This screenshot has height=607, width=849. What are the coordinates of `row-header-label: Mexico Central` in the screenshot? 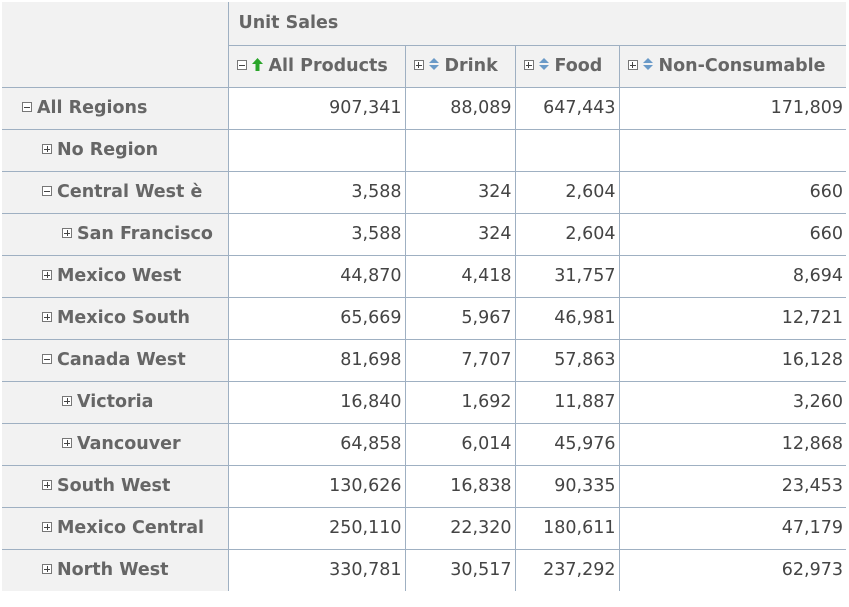 It's located at (131, 528).